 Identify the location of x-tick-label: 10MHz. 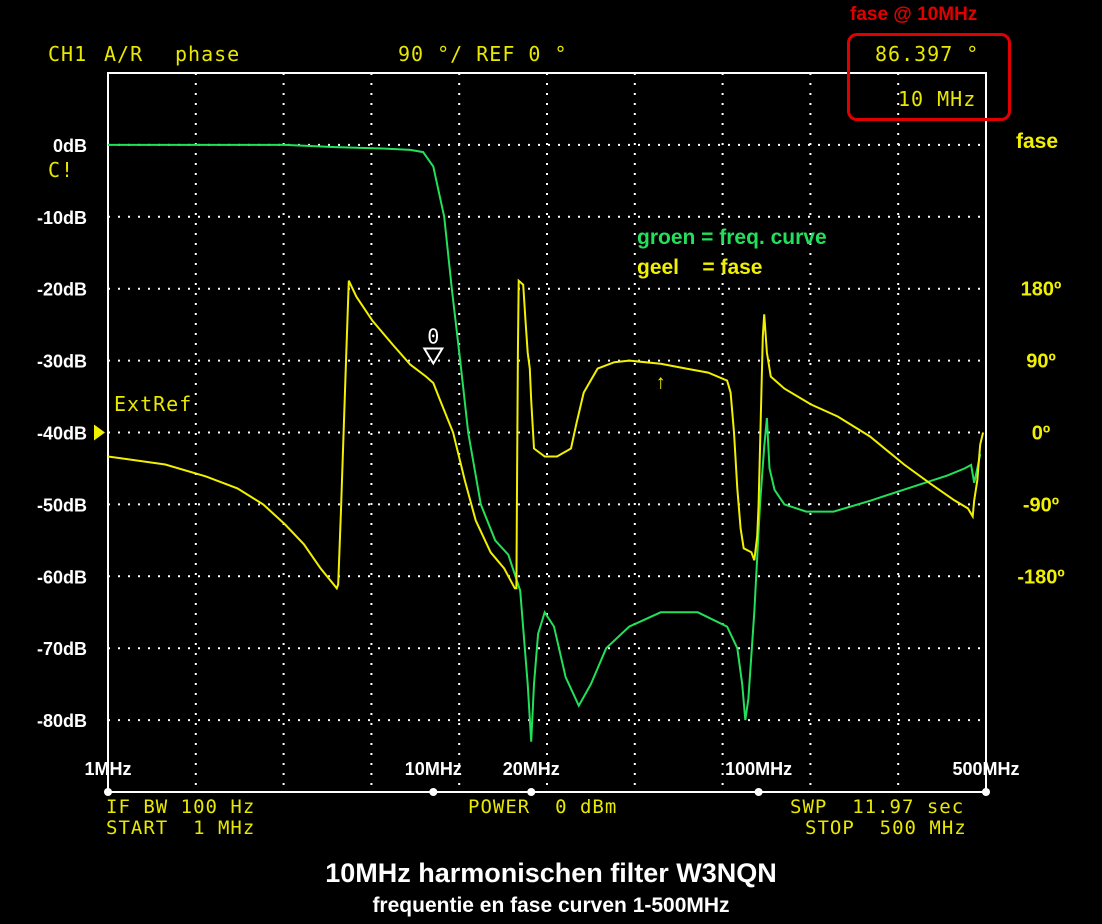
(433, 769).